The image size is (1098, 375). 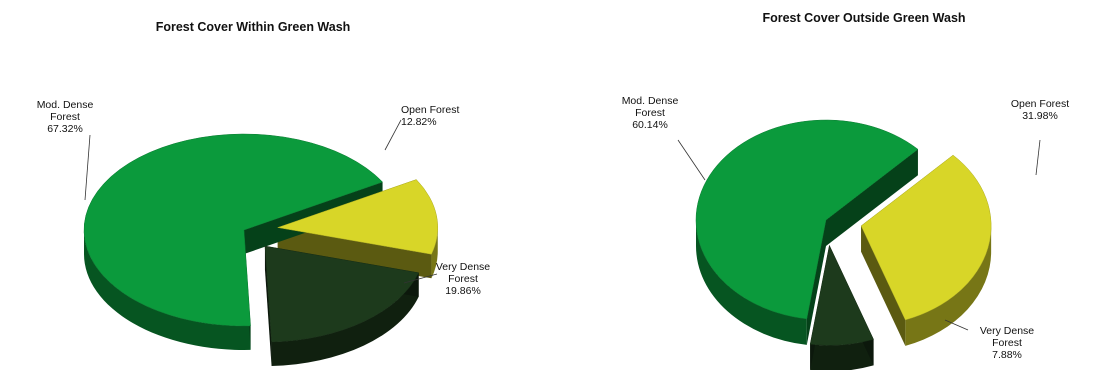 What do you see at coordinates (253, 27) in the screenshot?
I see `chart-title-within: Forest Cover Within Green Wash` at bounding box center [253, 27].